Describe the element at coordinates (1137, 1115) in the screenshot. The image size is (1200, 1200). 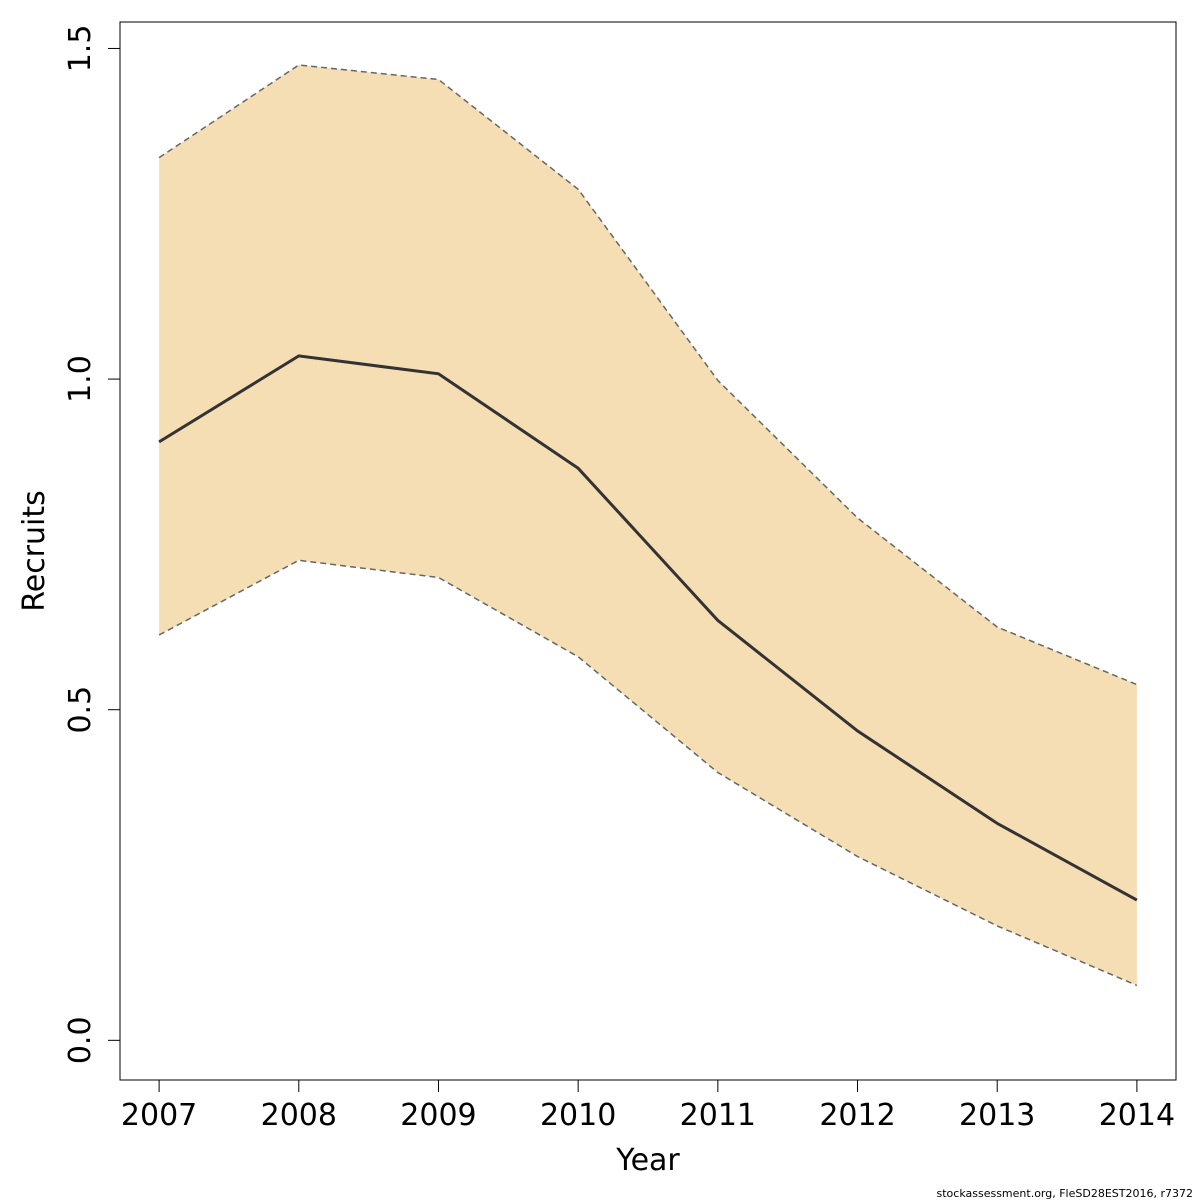
I see `x-tick-label: 2014` at that location.